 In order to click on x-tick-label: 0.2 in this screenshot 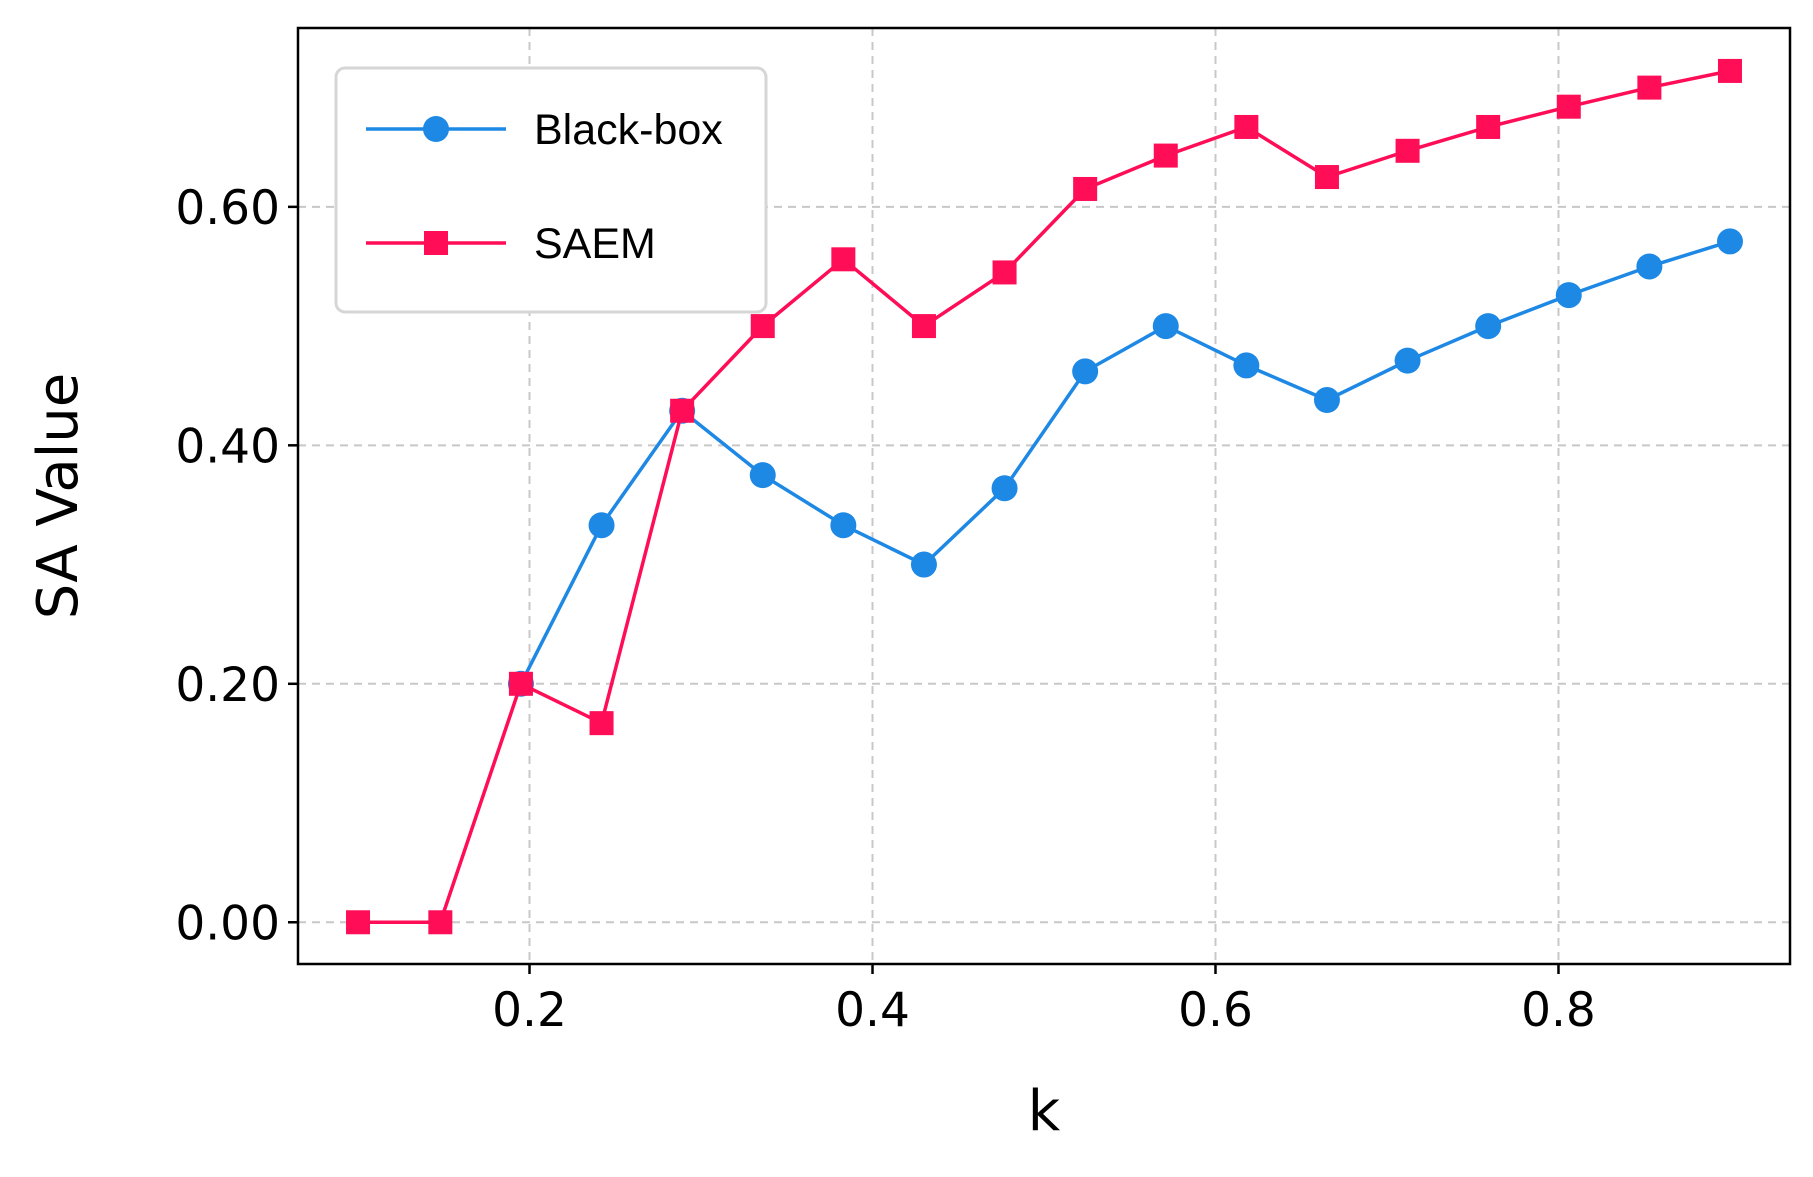, I will do `click(529, 1010)`.